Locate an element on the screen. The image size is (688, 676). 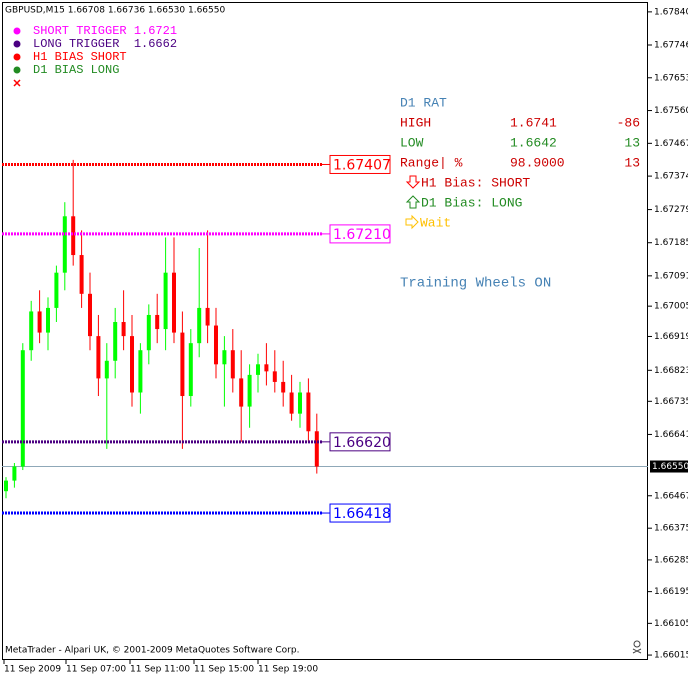
arrow-up-icon is located at coordinates (413, 202).